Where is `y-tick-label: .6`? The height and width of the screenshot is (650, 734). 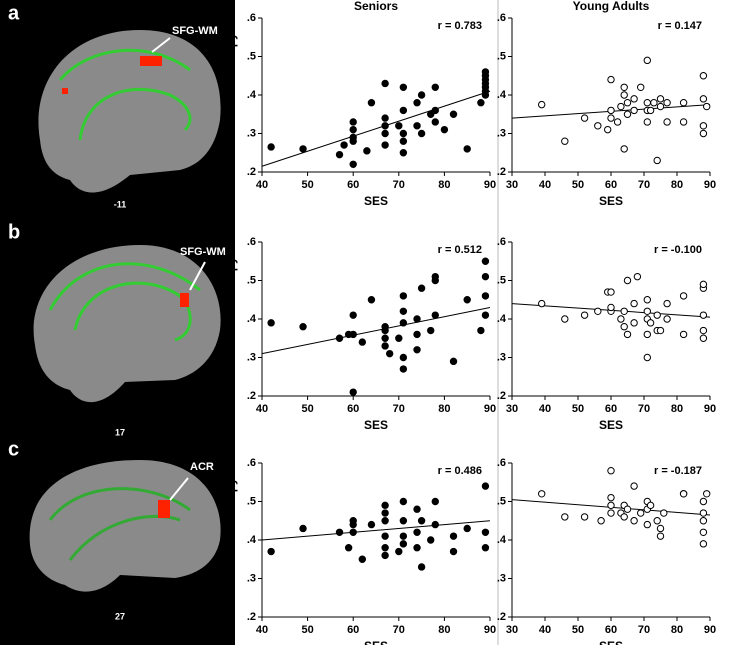 y-tick-label: .6 is located at coordinates (251, 18).